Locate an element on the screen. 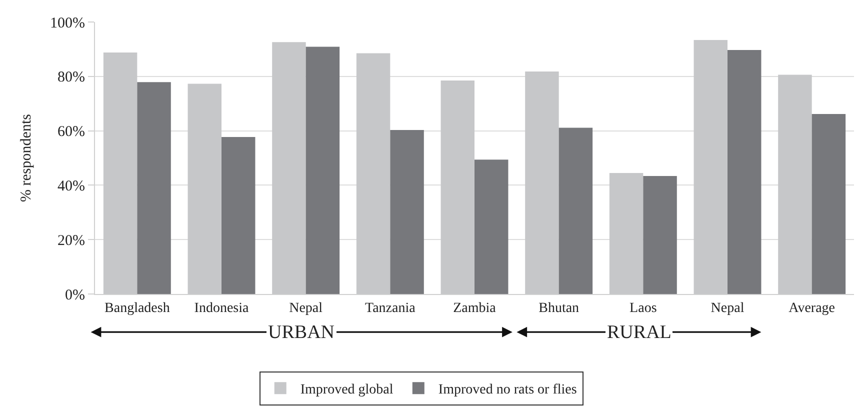 The width and height of the screenshot is (862, 414). x-tick-label: Bhutan is located at coordinates (559, 308).